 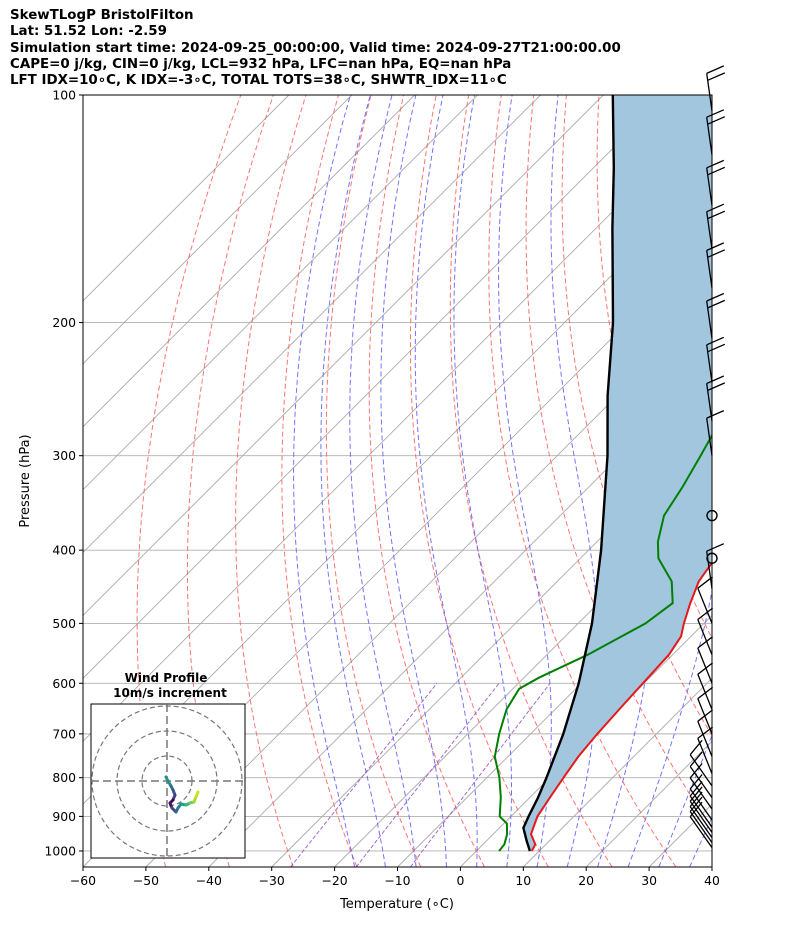 I want to click on x-tick-label: 30, so click(x=649, y=880).